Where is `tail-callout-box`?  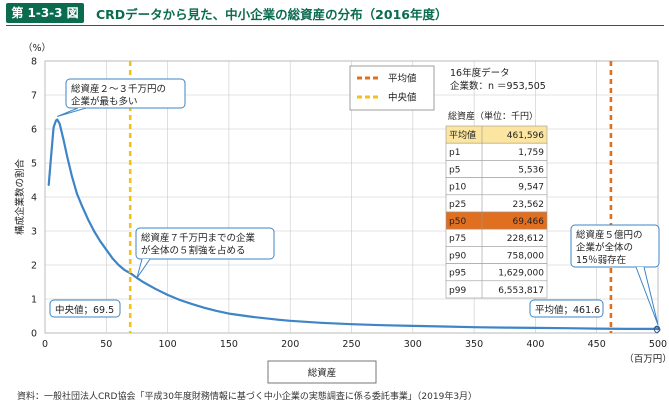 tail-callout-box is located at coordinates (615, 246).